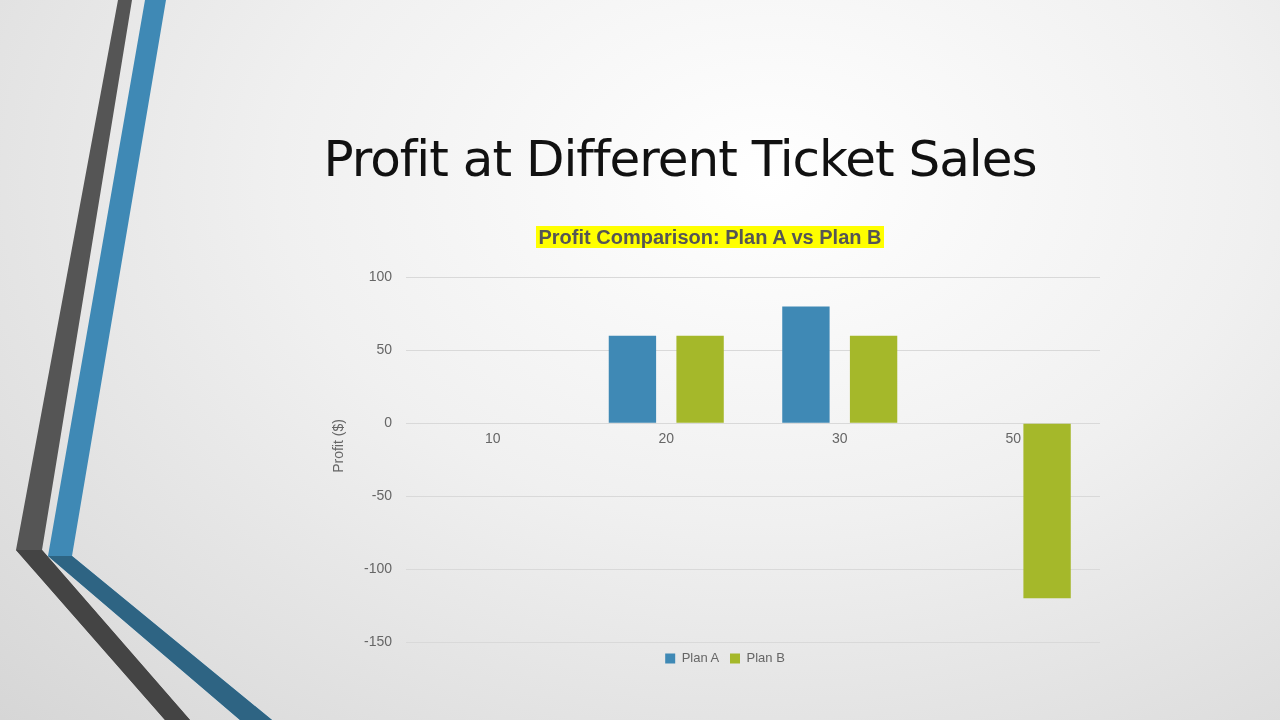 This screenshot has width=1280, height=720. Describe the element at coordinates (380, 276) in the screenshot. I see `y-tick-label: 100` at that location.